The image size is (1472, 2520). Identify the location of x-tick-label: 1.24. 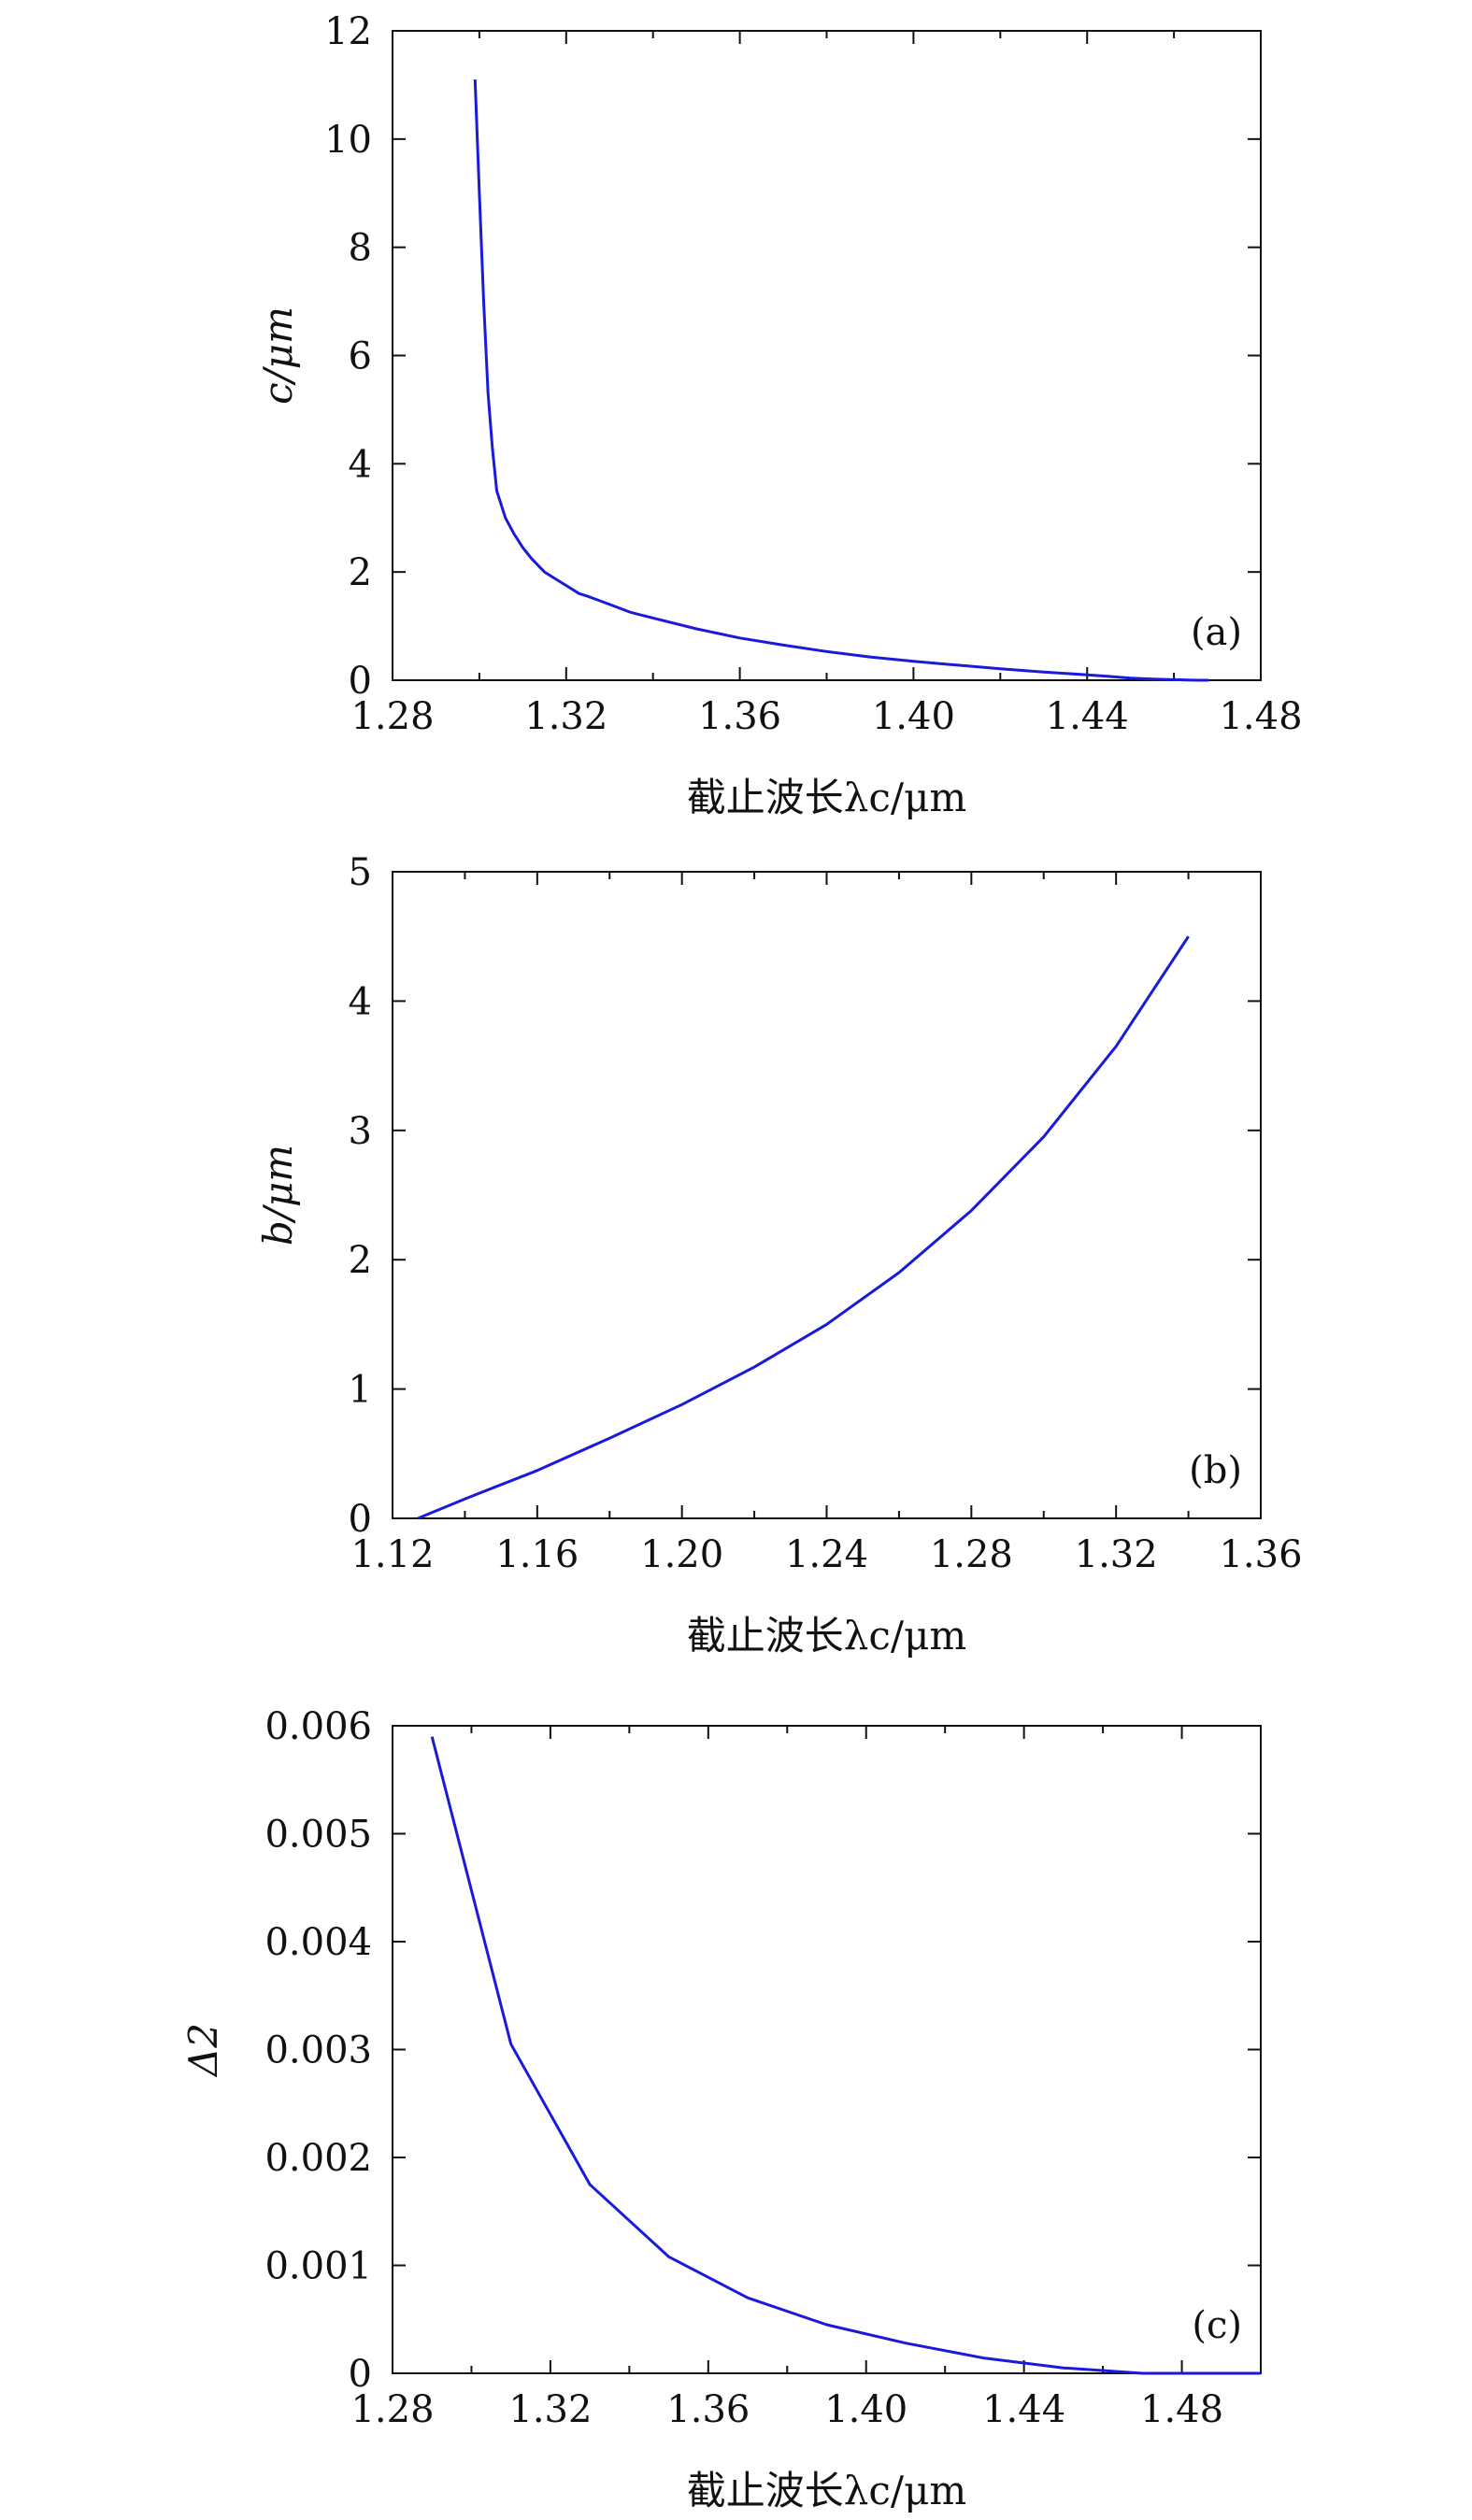
(827, 1554).